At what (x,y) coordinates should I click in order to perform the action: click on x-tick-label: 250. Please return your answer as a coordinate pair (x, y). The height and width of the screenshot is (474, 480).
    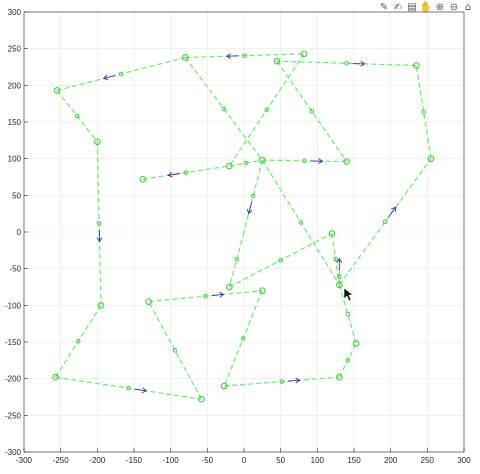
    Looking at the image, I should click on (428, 460).